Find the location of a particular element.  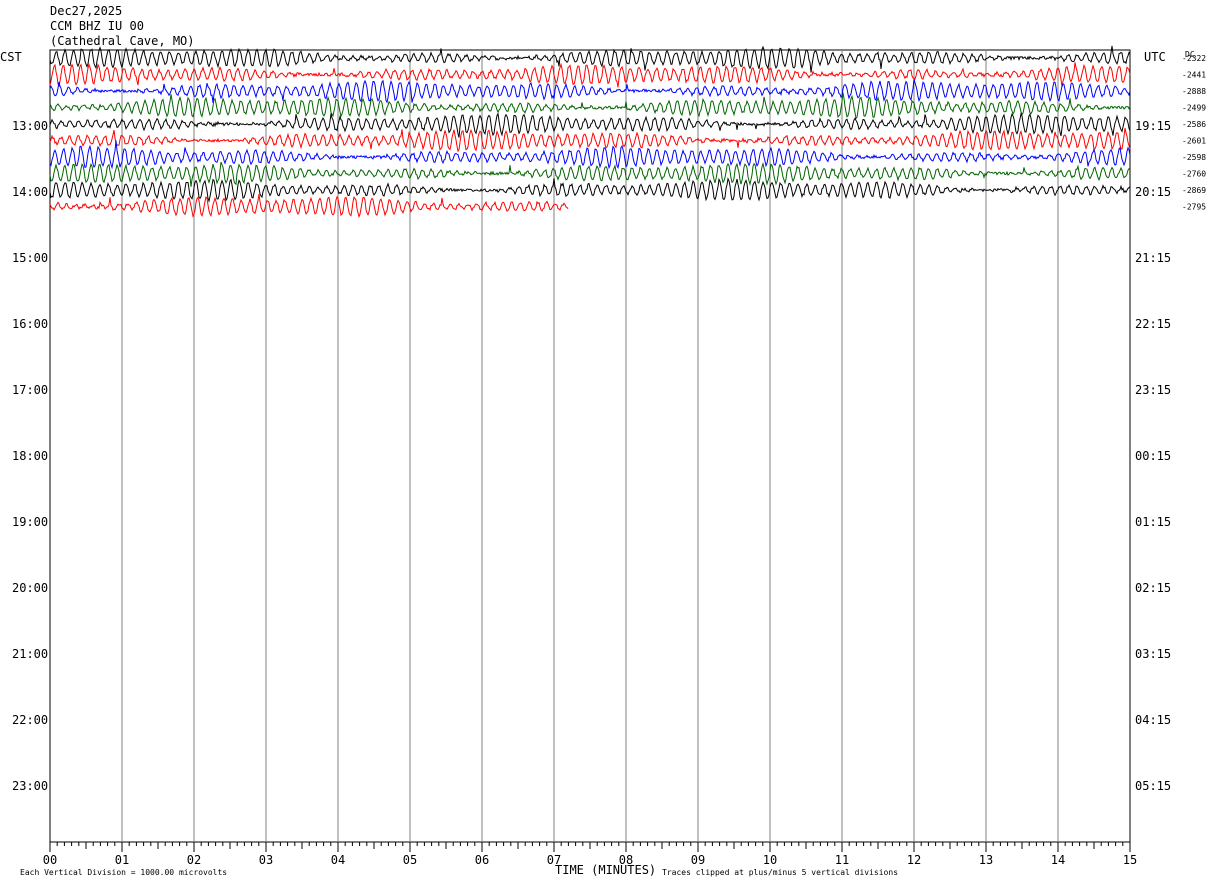

utc-hour-label: 20:15 is located at coordinates (1153, 192).